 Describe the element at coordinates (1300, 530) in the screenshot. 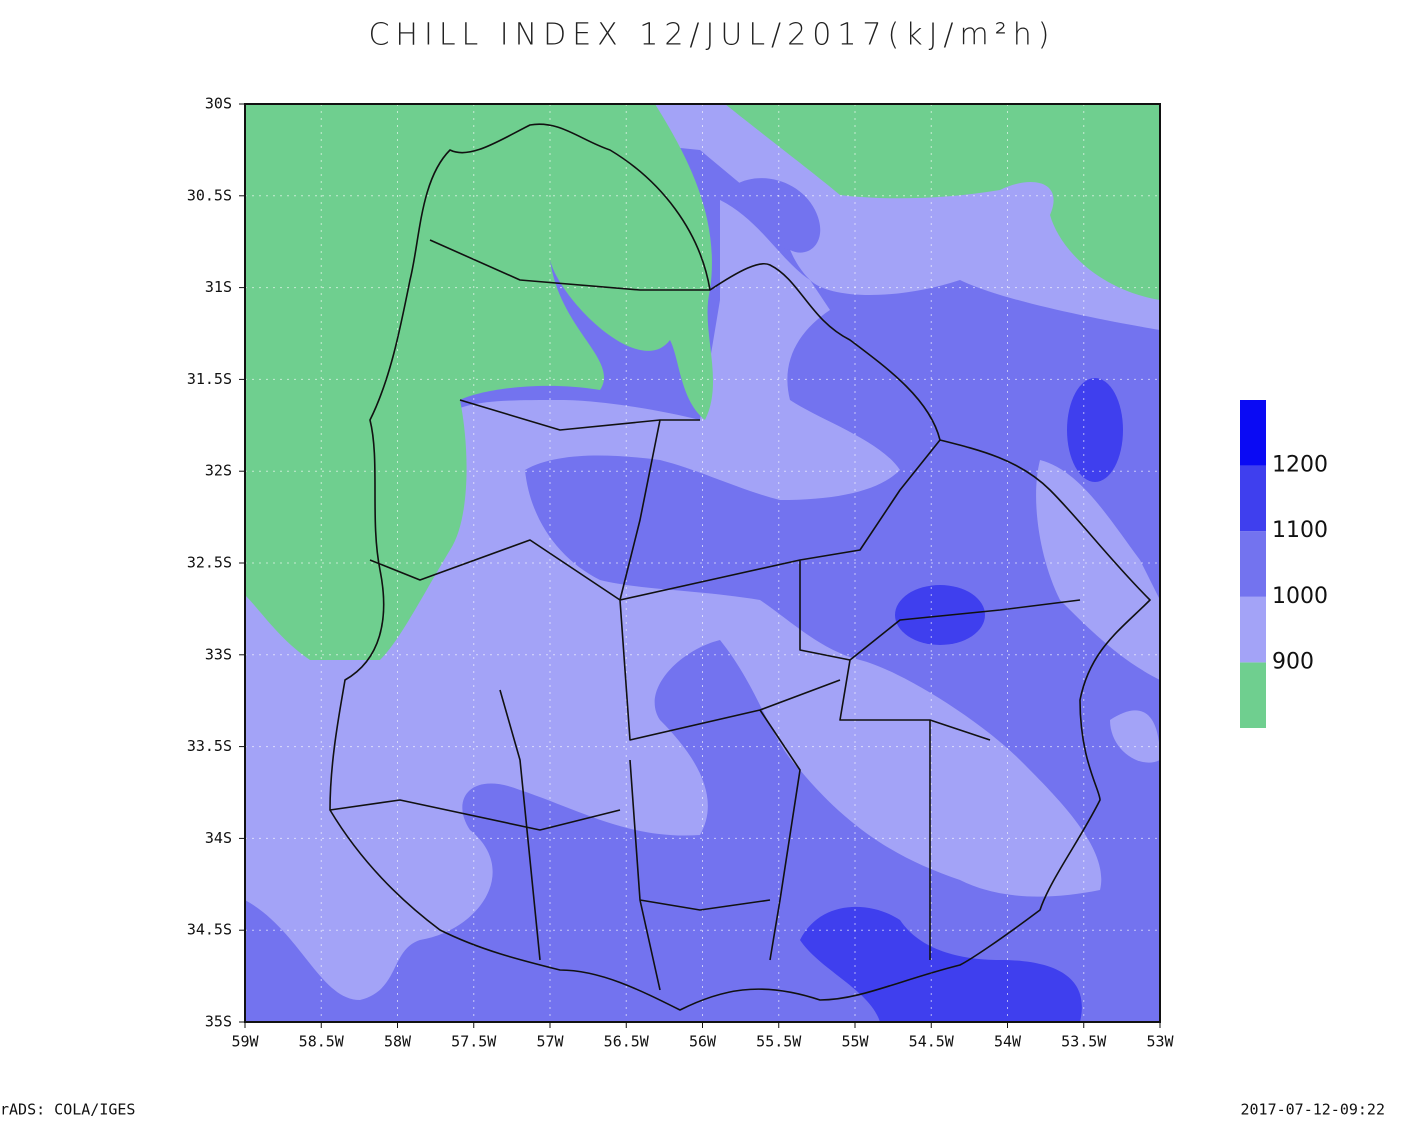

I see `colorbar-label: 1100` at that location.